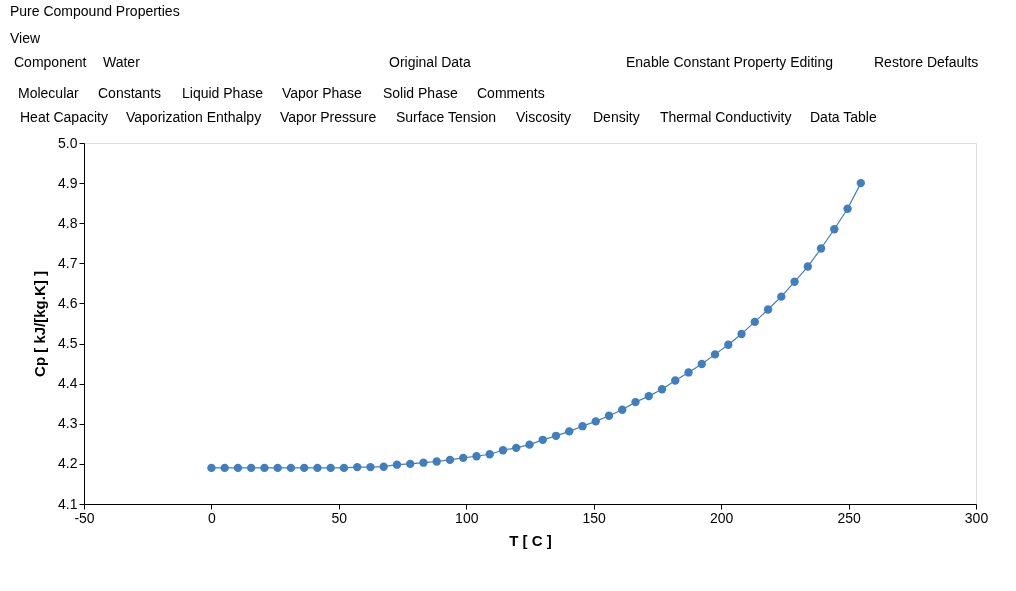 The image size is (1016, 591). Describe the element at coordinates (95, 11) in the screenshot. I see `chart-title: Pure Compound Properties` at that location.